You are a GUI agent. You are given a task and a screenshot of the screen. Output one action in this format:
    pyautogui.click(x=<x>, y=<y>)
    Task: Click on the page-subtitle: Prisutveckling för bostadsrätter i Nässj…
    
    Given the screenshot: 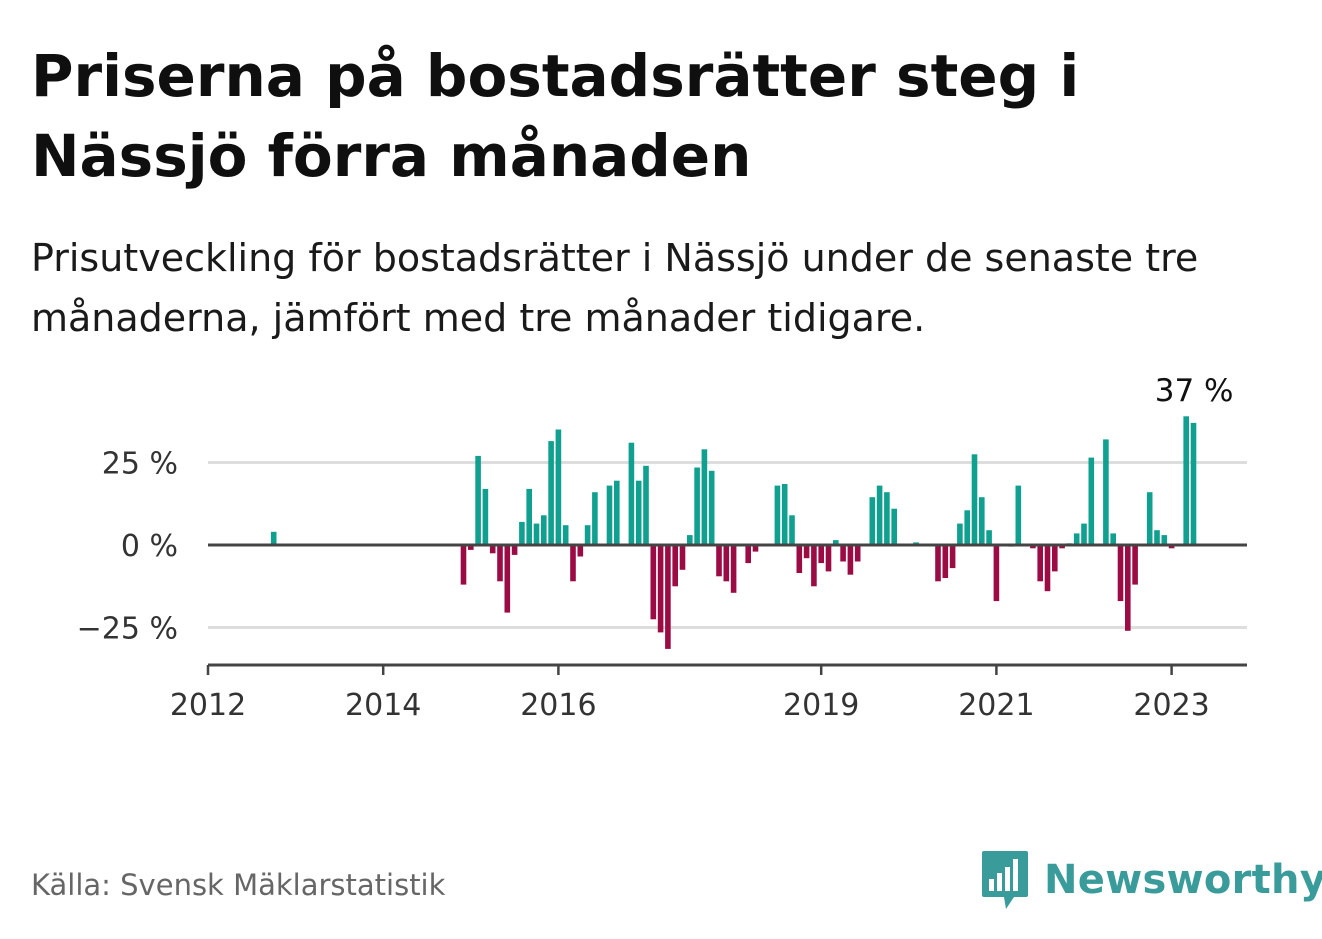 What is the action you would take?
    pyautogui.click(x=615, y=288)
    